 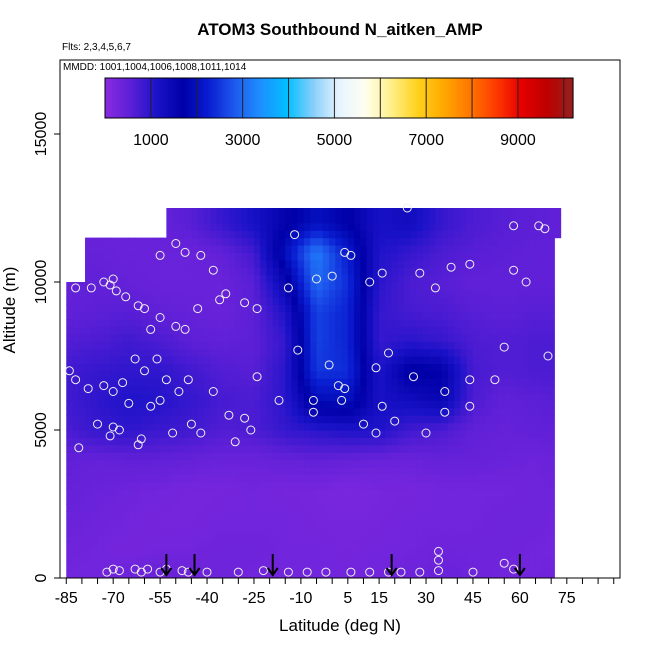 I want to click on x-tick-label: 15, so click(x=379, y=598).